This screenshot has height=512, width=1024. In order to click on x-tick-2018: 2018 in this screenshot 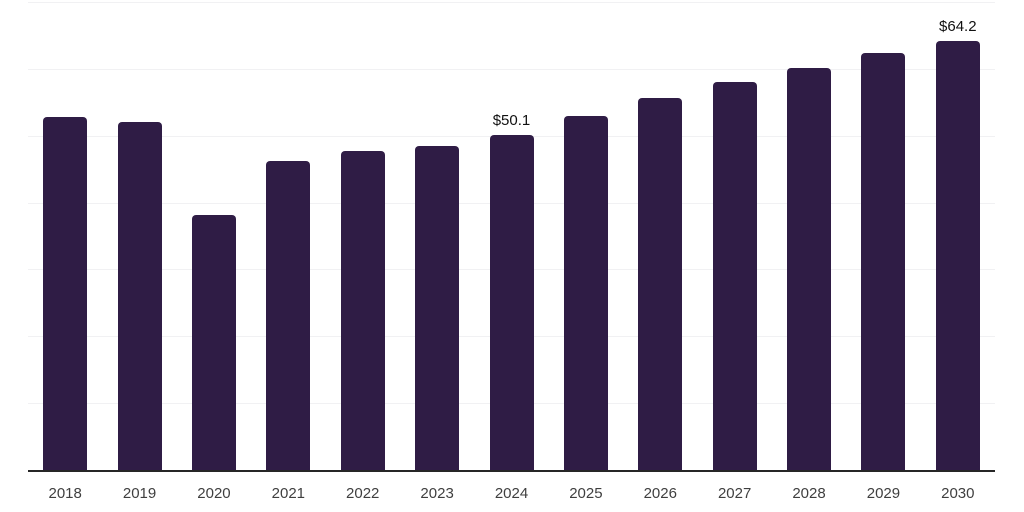, I will do `click(65, 493)`.